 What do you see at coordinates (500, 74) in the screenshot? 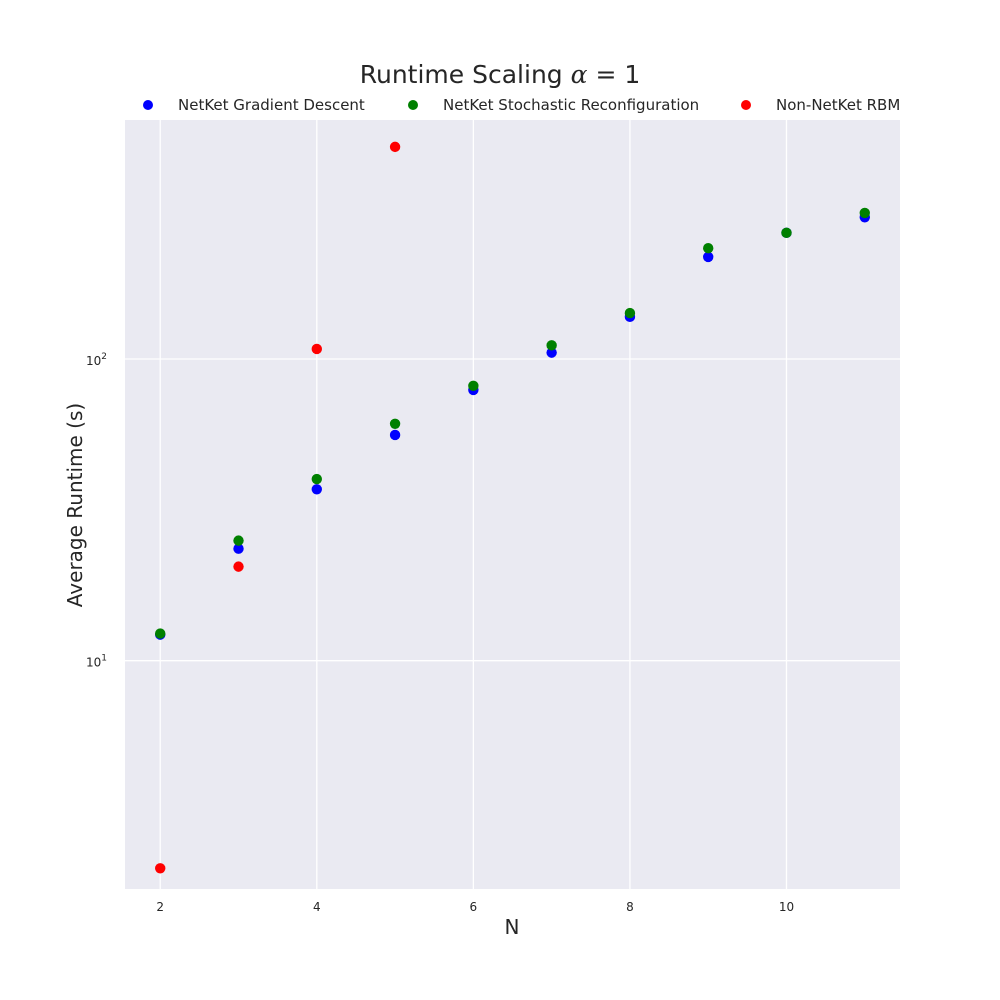
I see `chart-title: Runtime Scaling α = 1` at bounding box center [500, 74].